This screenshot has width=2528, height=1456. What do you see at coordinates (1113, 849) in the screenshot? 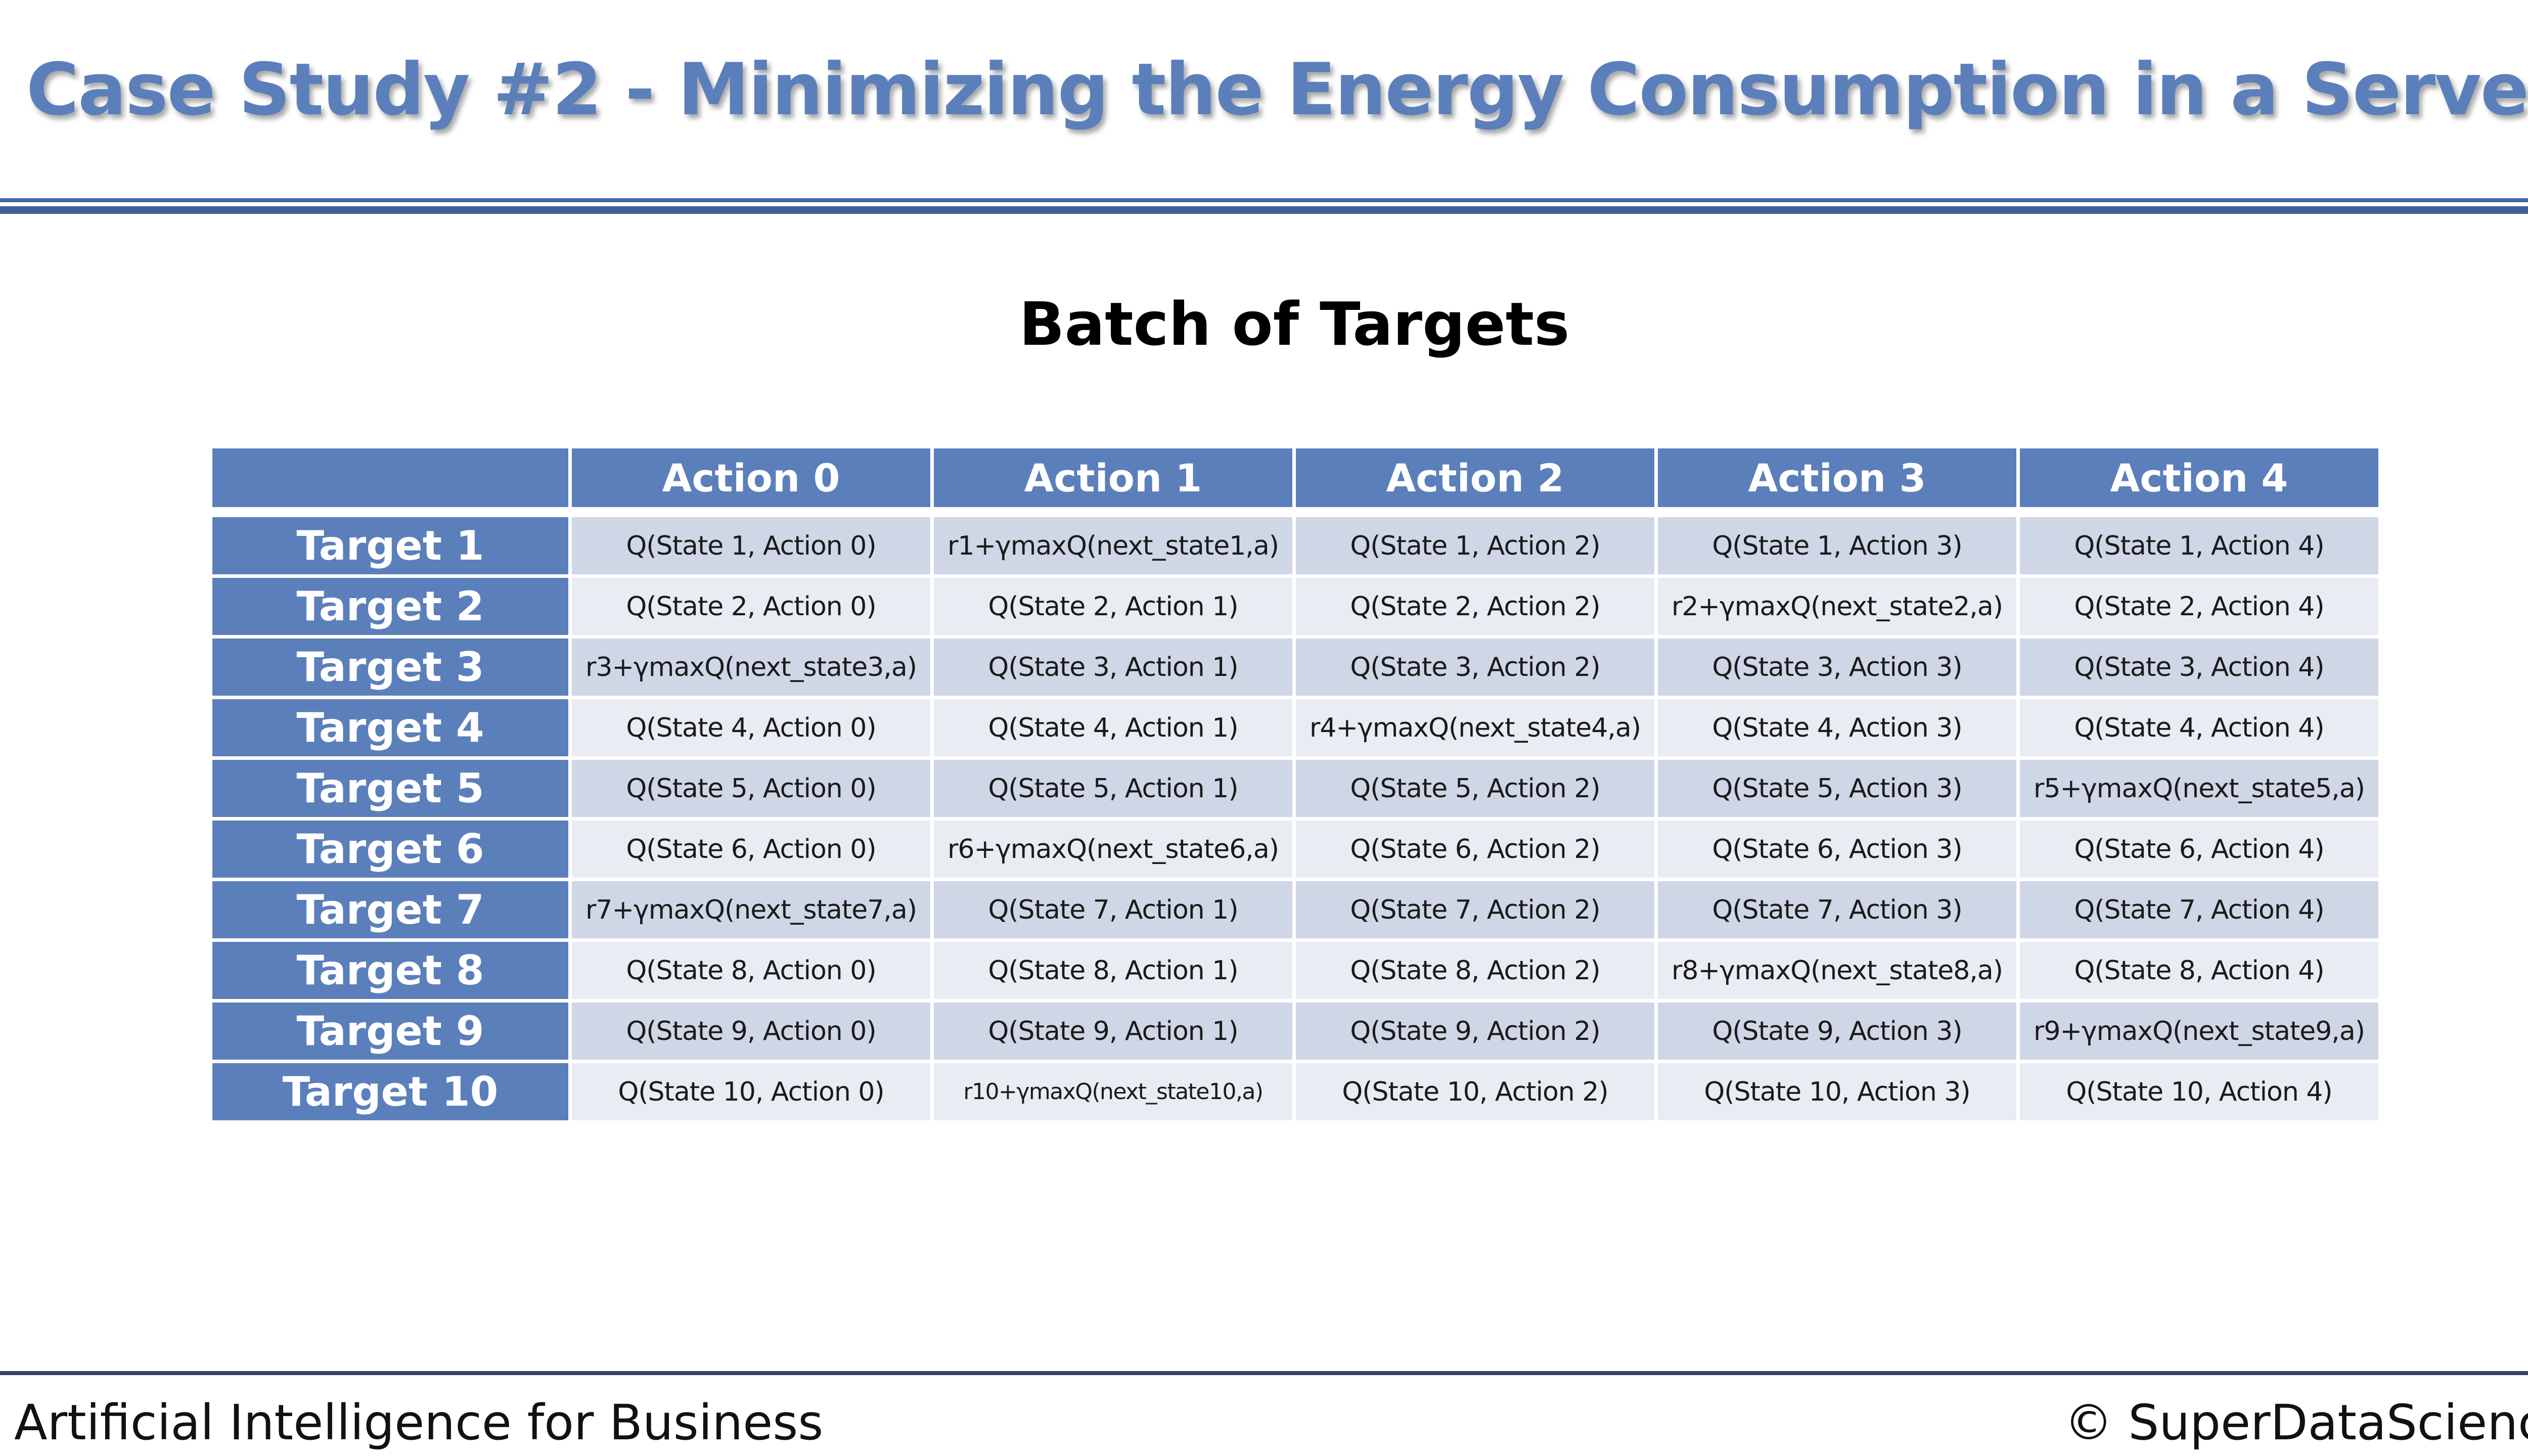
I see `table-cell: r6+γmaxQ(next_state6,a)` at bounding box center [1113, 849].